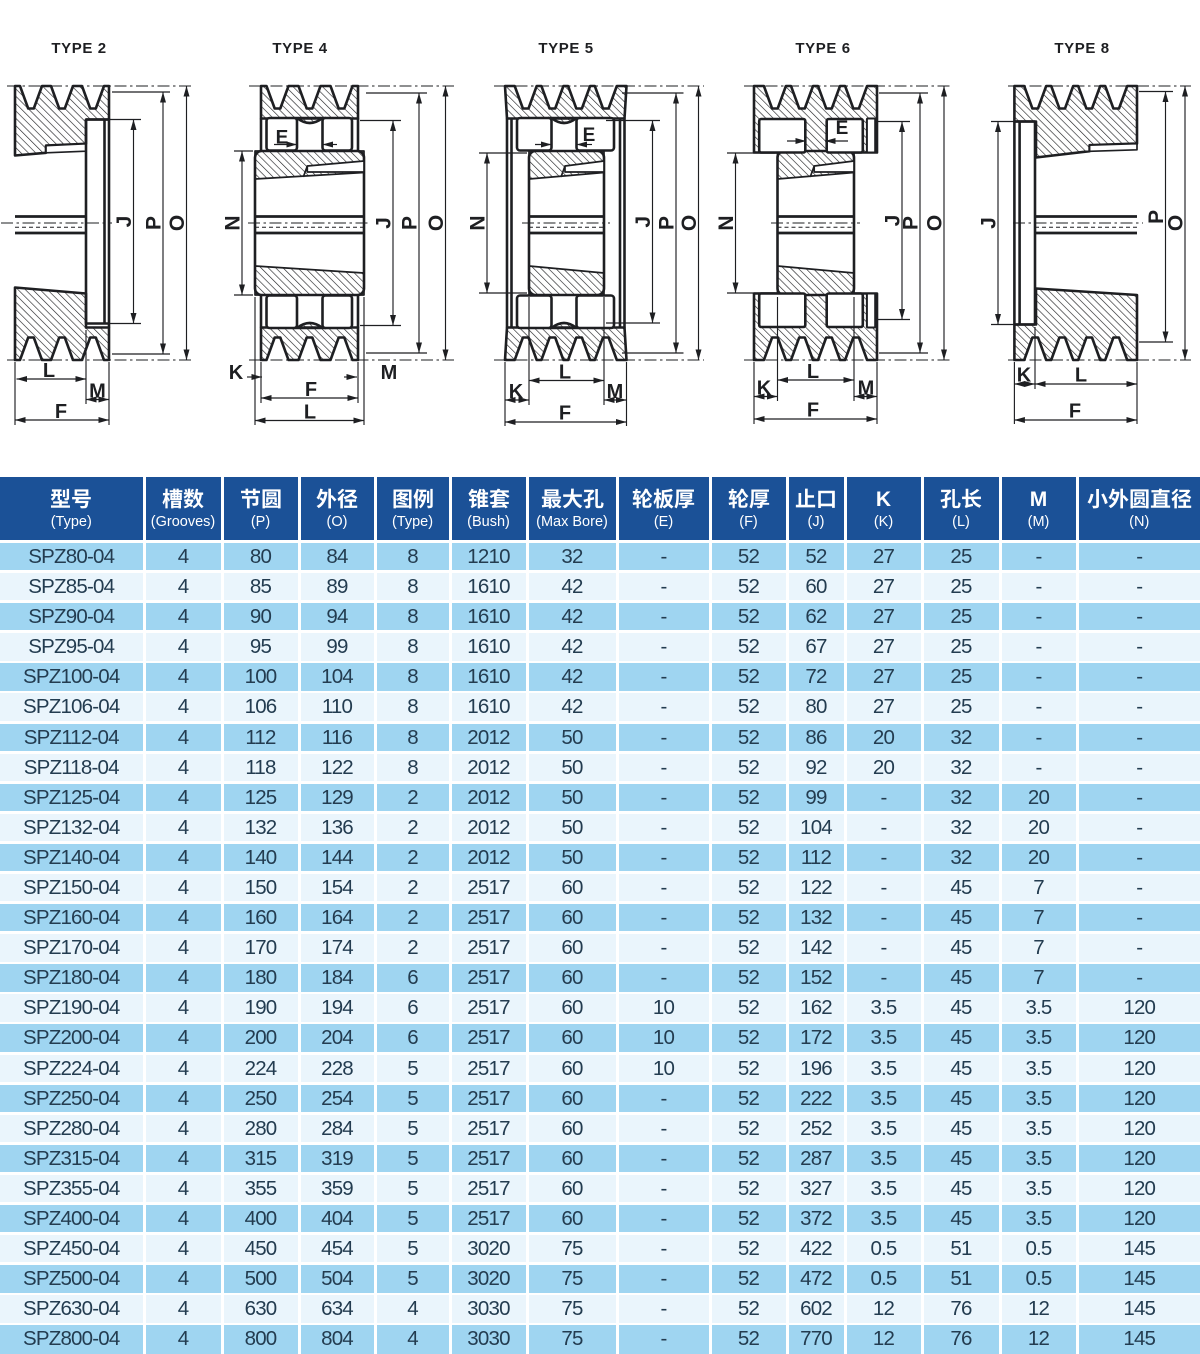 This screenshot has height=1354, width=1200. Describe the element at coordinates (1081, 48) in the screenshot. I see `svg-text: TYPE 8` at that location.